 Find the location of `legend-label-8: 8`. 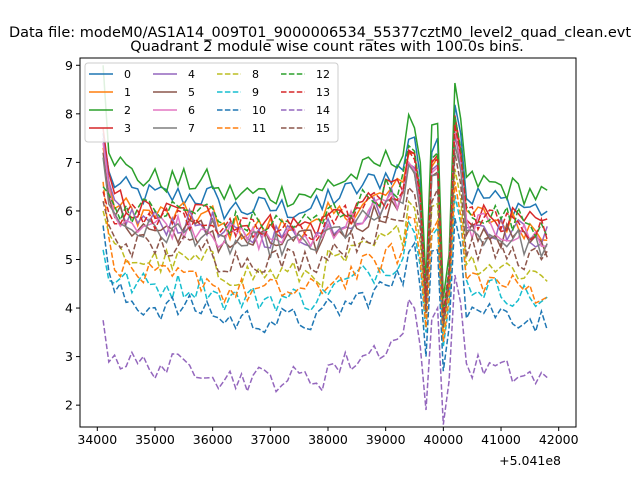

legend-label-8: 8 is located at coordinates (255, 74).